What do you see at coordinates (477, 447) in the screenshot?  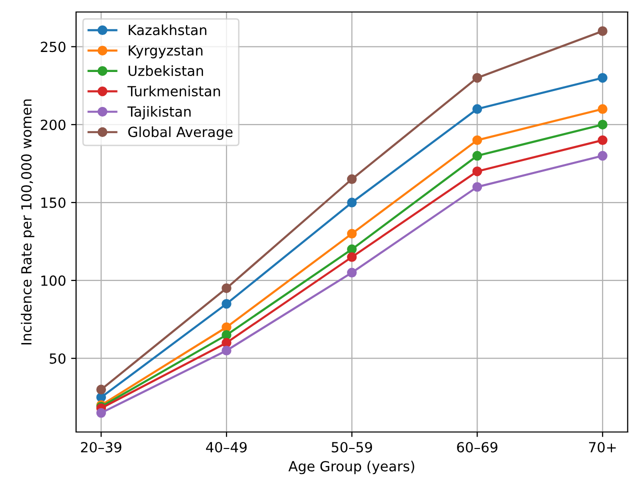 I see `x-tick-label: 60–69` at bounding box center [477, 447].